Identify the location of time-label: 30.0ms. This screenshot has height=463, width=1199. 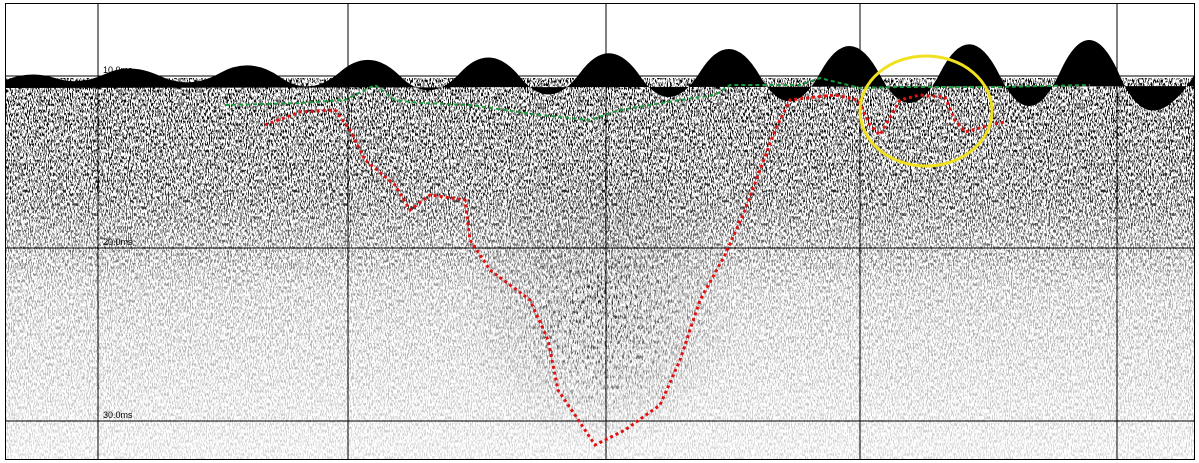
(118, 415).